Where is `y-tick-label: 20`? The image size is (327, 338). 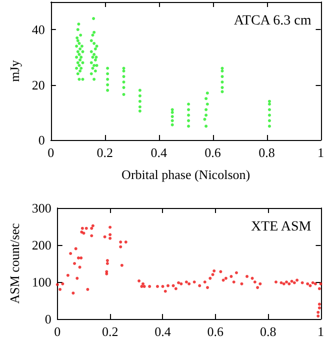 y-tick-label: 20 is located at coordinates (38, 84).